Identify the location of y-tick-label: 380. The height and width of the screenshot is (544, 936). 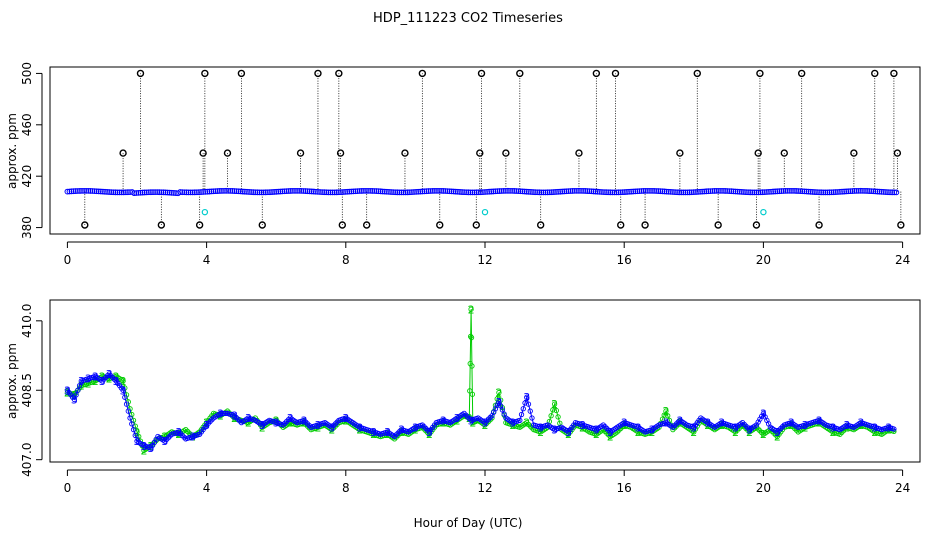
(27, 227).